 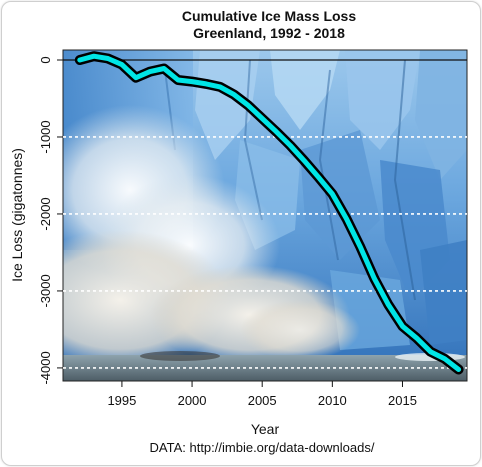 What do you see at coordinates (121, 400) in the screenshot?
I see `x-tick-label: 1995` at bounding box center [121, 400].